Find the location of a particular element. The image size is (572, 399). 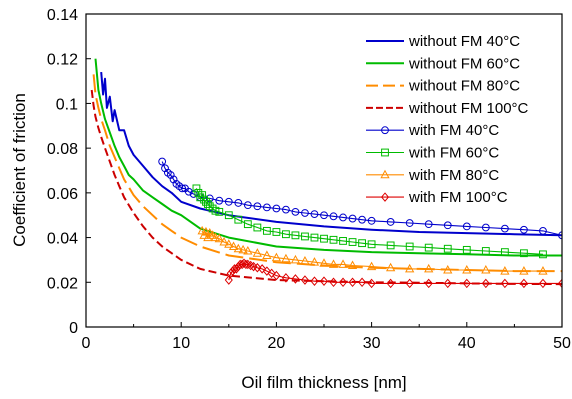

x-tick-label: 30 is located at coordinates (372, 343).